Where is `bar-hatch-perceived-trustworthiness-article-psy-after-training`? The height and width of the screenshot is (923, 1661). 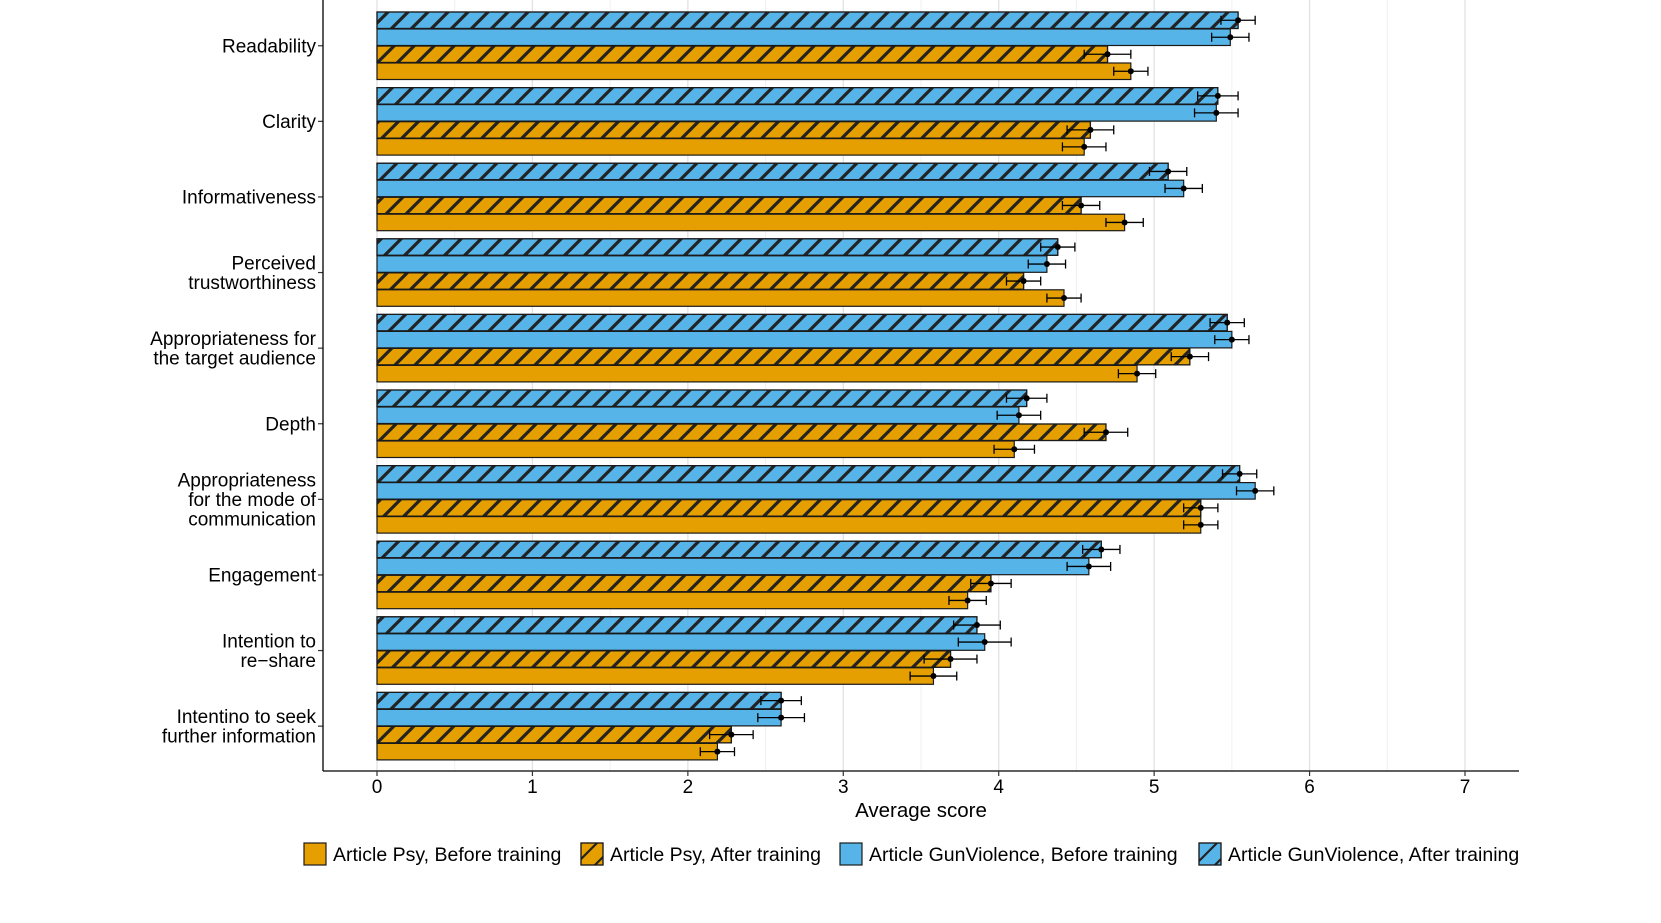
bar-hatch-perceived-trustworthiness-article-psy-after-training is located at coordinates (700, 281).